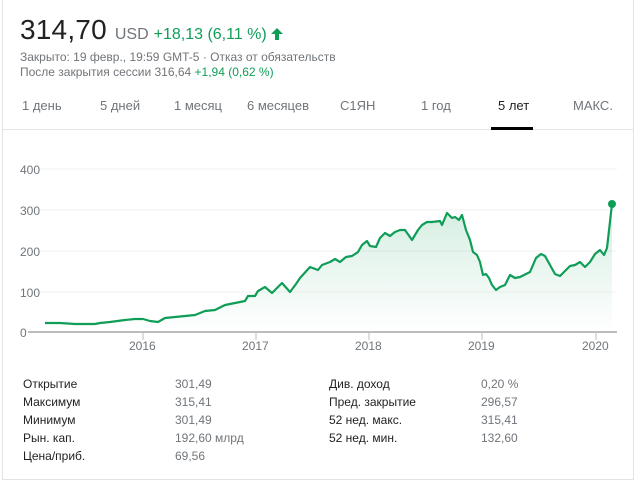  I want to click on stat-open: Открытие 301,49, so click(163, 384).